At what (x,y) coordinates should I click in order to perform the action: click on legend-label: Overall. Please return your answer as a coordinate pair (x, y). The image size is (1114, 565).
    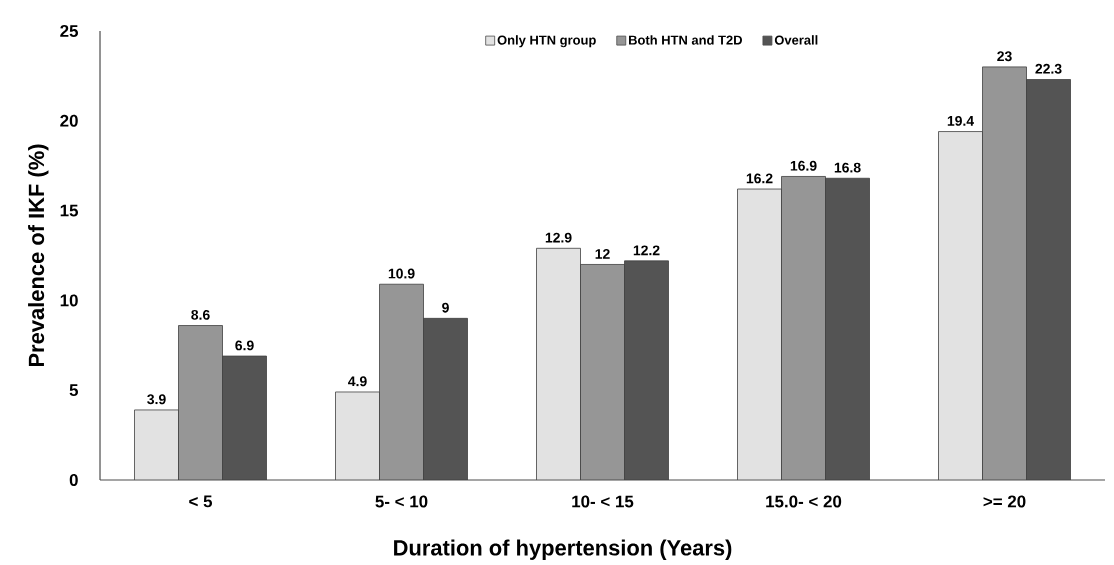
    Looking at the image, I should click on (796, 40).